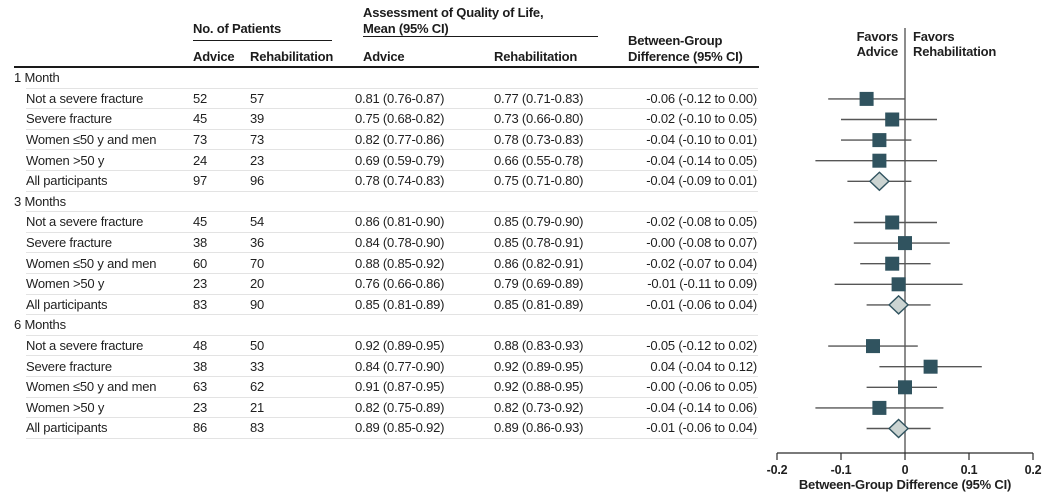 The height and width of the screenshot is (497, 1058). I want to click on advice-n-cell: 38, so click(200, 366).